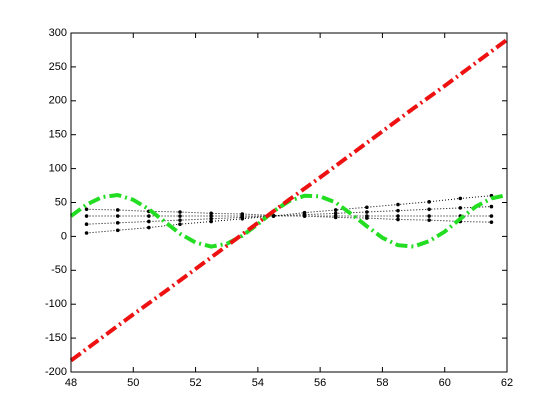 Image resolution: width=560 pixels, height=420 pixels. I want to click on y-tick-label: 100, so click(58, 169).